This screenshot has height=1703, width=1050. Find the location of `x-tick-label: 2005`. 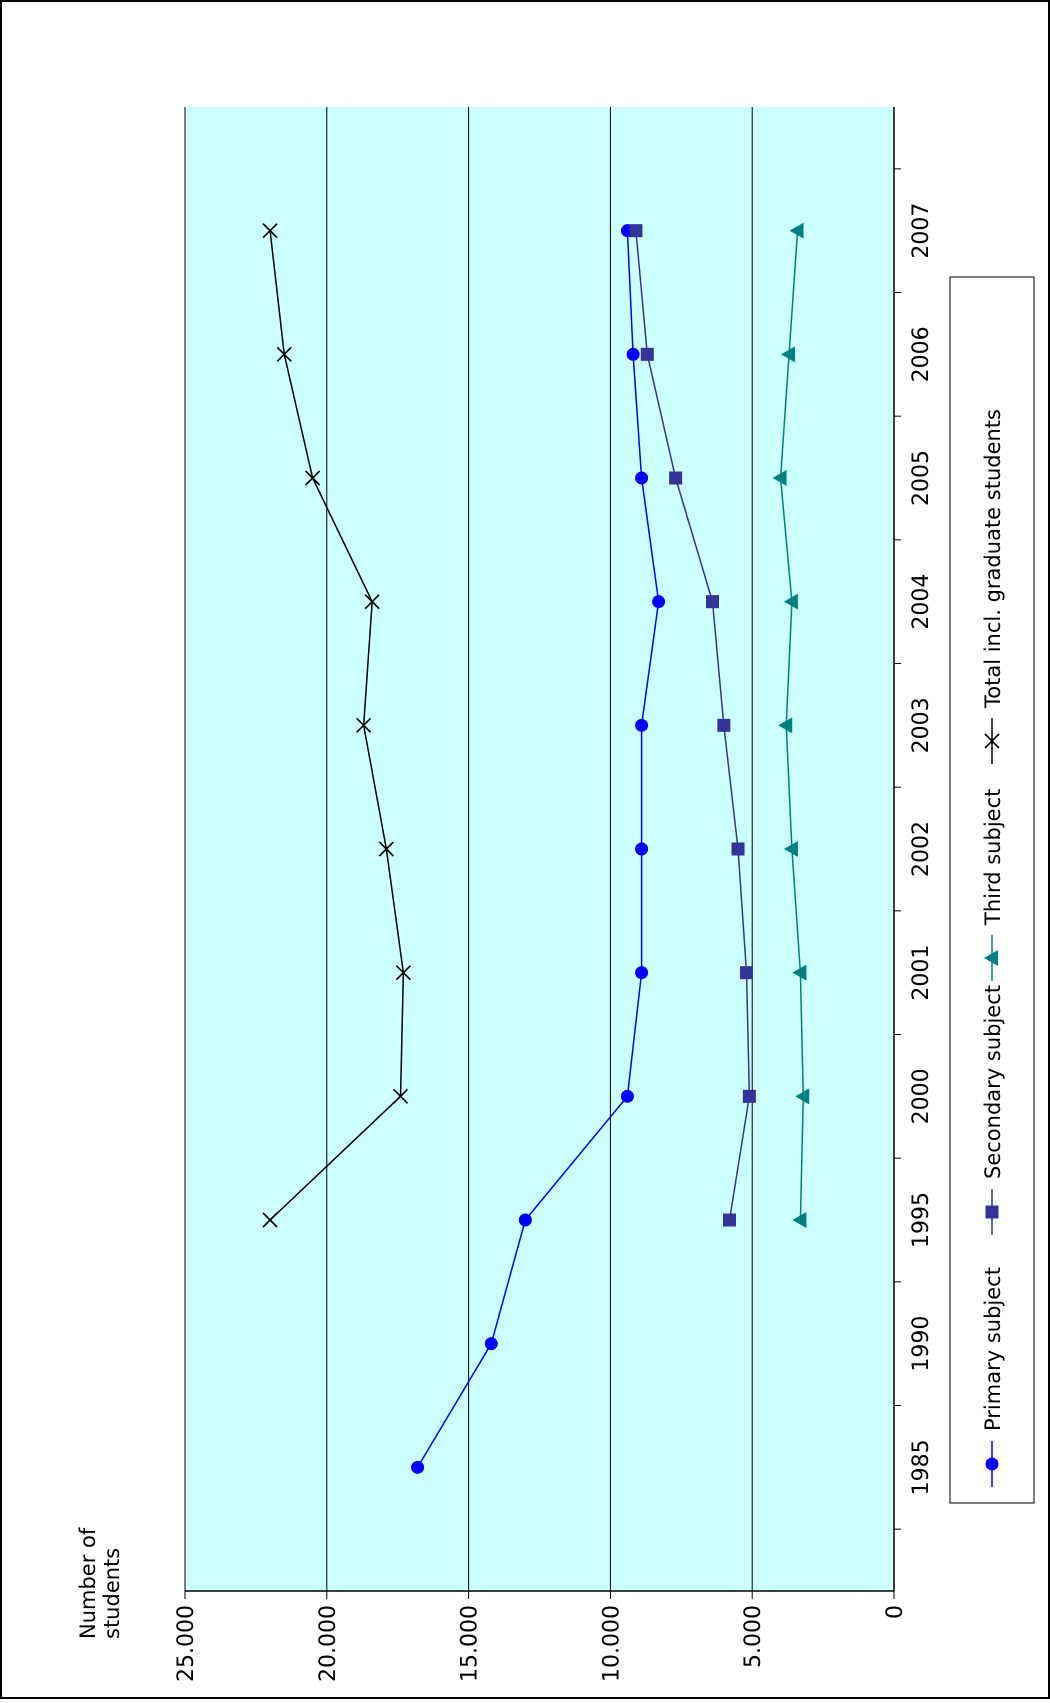

x-tick-label: 2005 is located at coordinates (921, 478).